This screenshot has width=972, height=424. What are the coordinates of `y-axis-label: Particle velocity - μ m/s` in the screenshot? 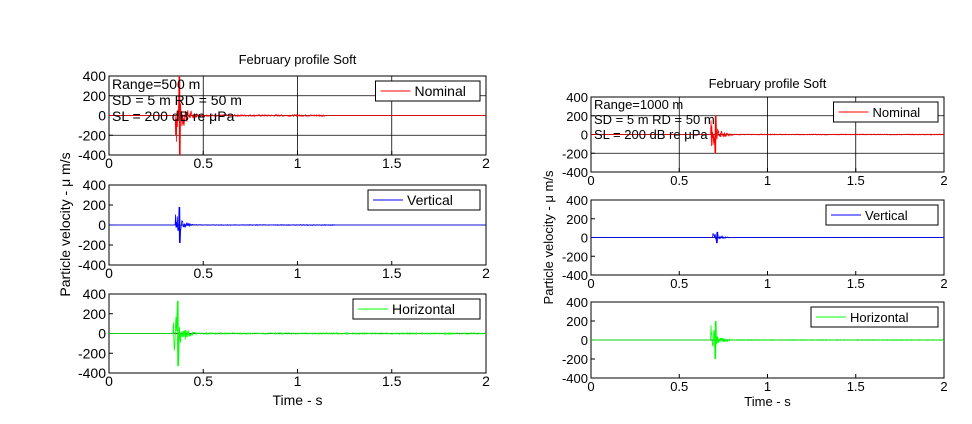 It's located at (548, 237).